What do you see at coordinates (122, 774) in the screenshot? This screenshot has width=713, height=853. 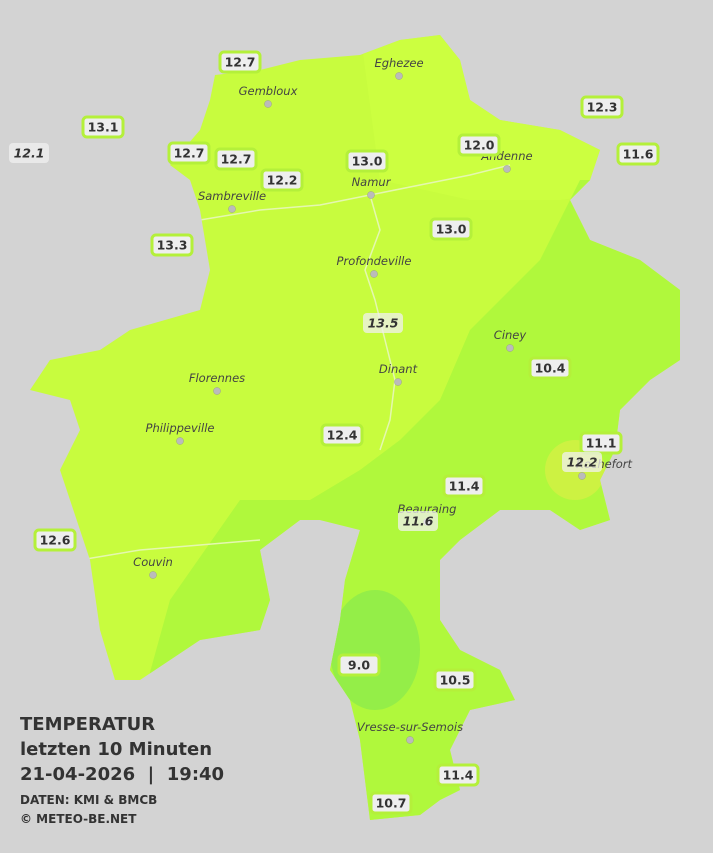 I see `legend-datetime: 21-04-2026 | 19:40` at bounding box center [122, 774].